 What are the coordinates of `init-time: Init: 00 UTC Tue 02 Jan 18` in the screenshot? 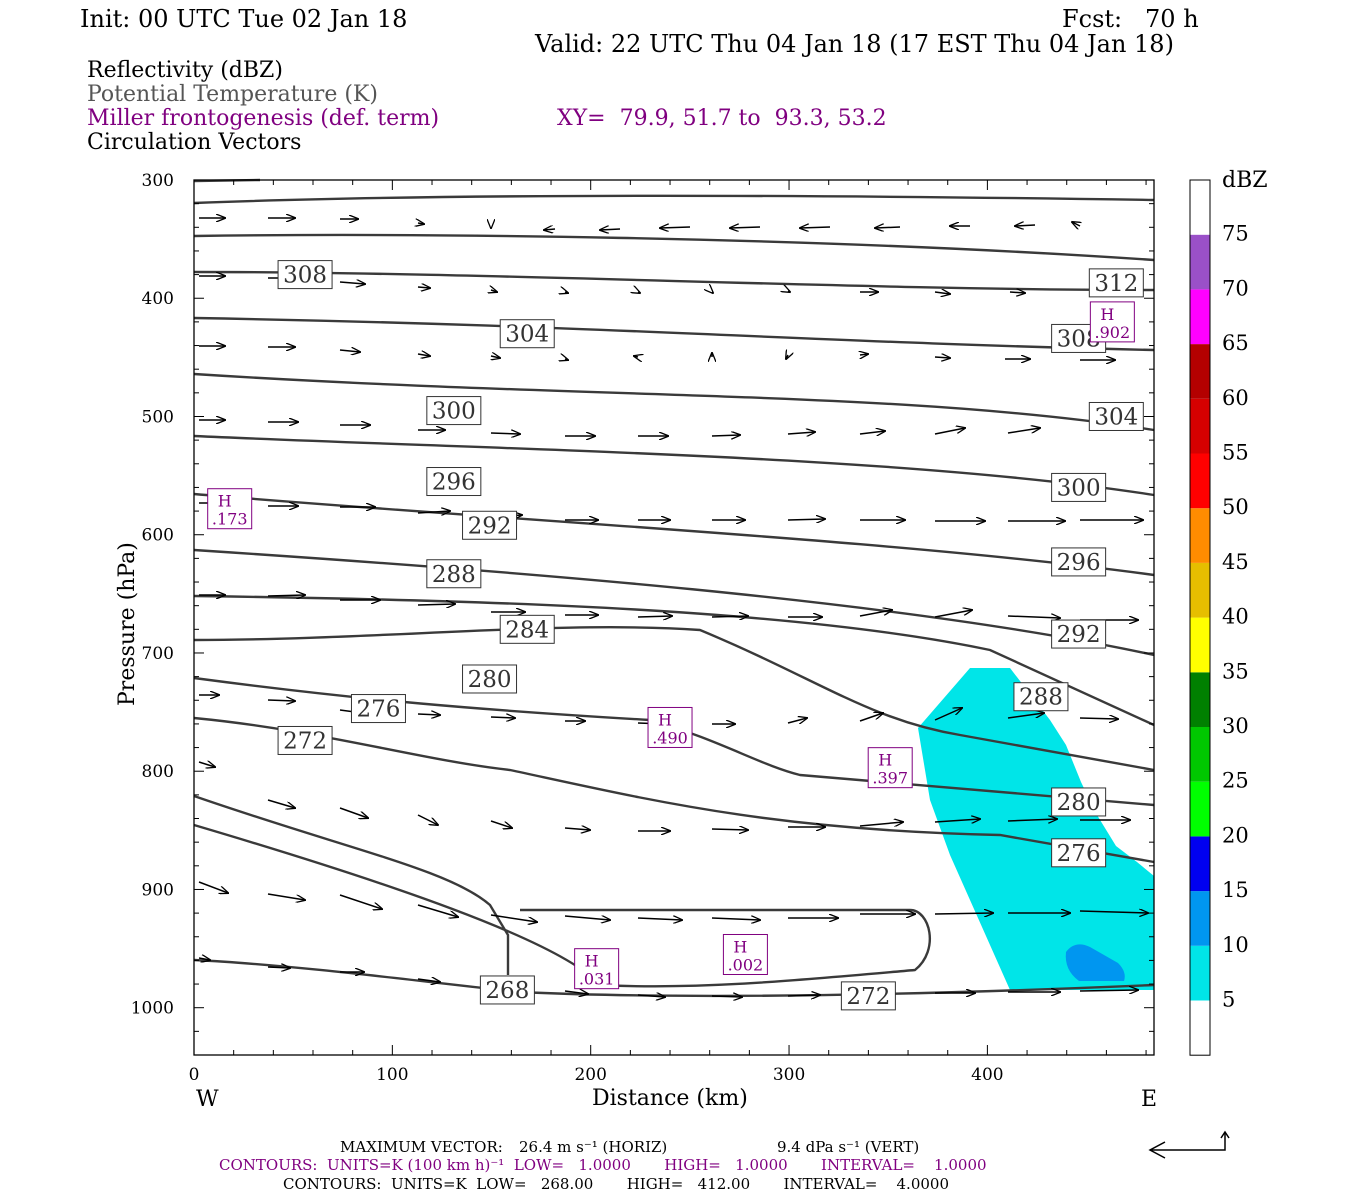 It's located at (244, 19).